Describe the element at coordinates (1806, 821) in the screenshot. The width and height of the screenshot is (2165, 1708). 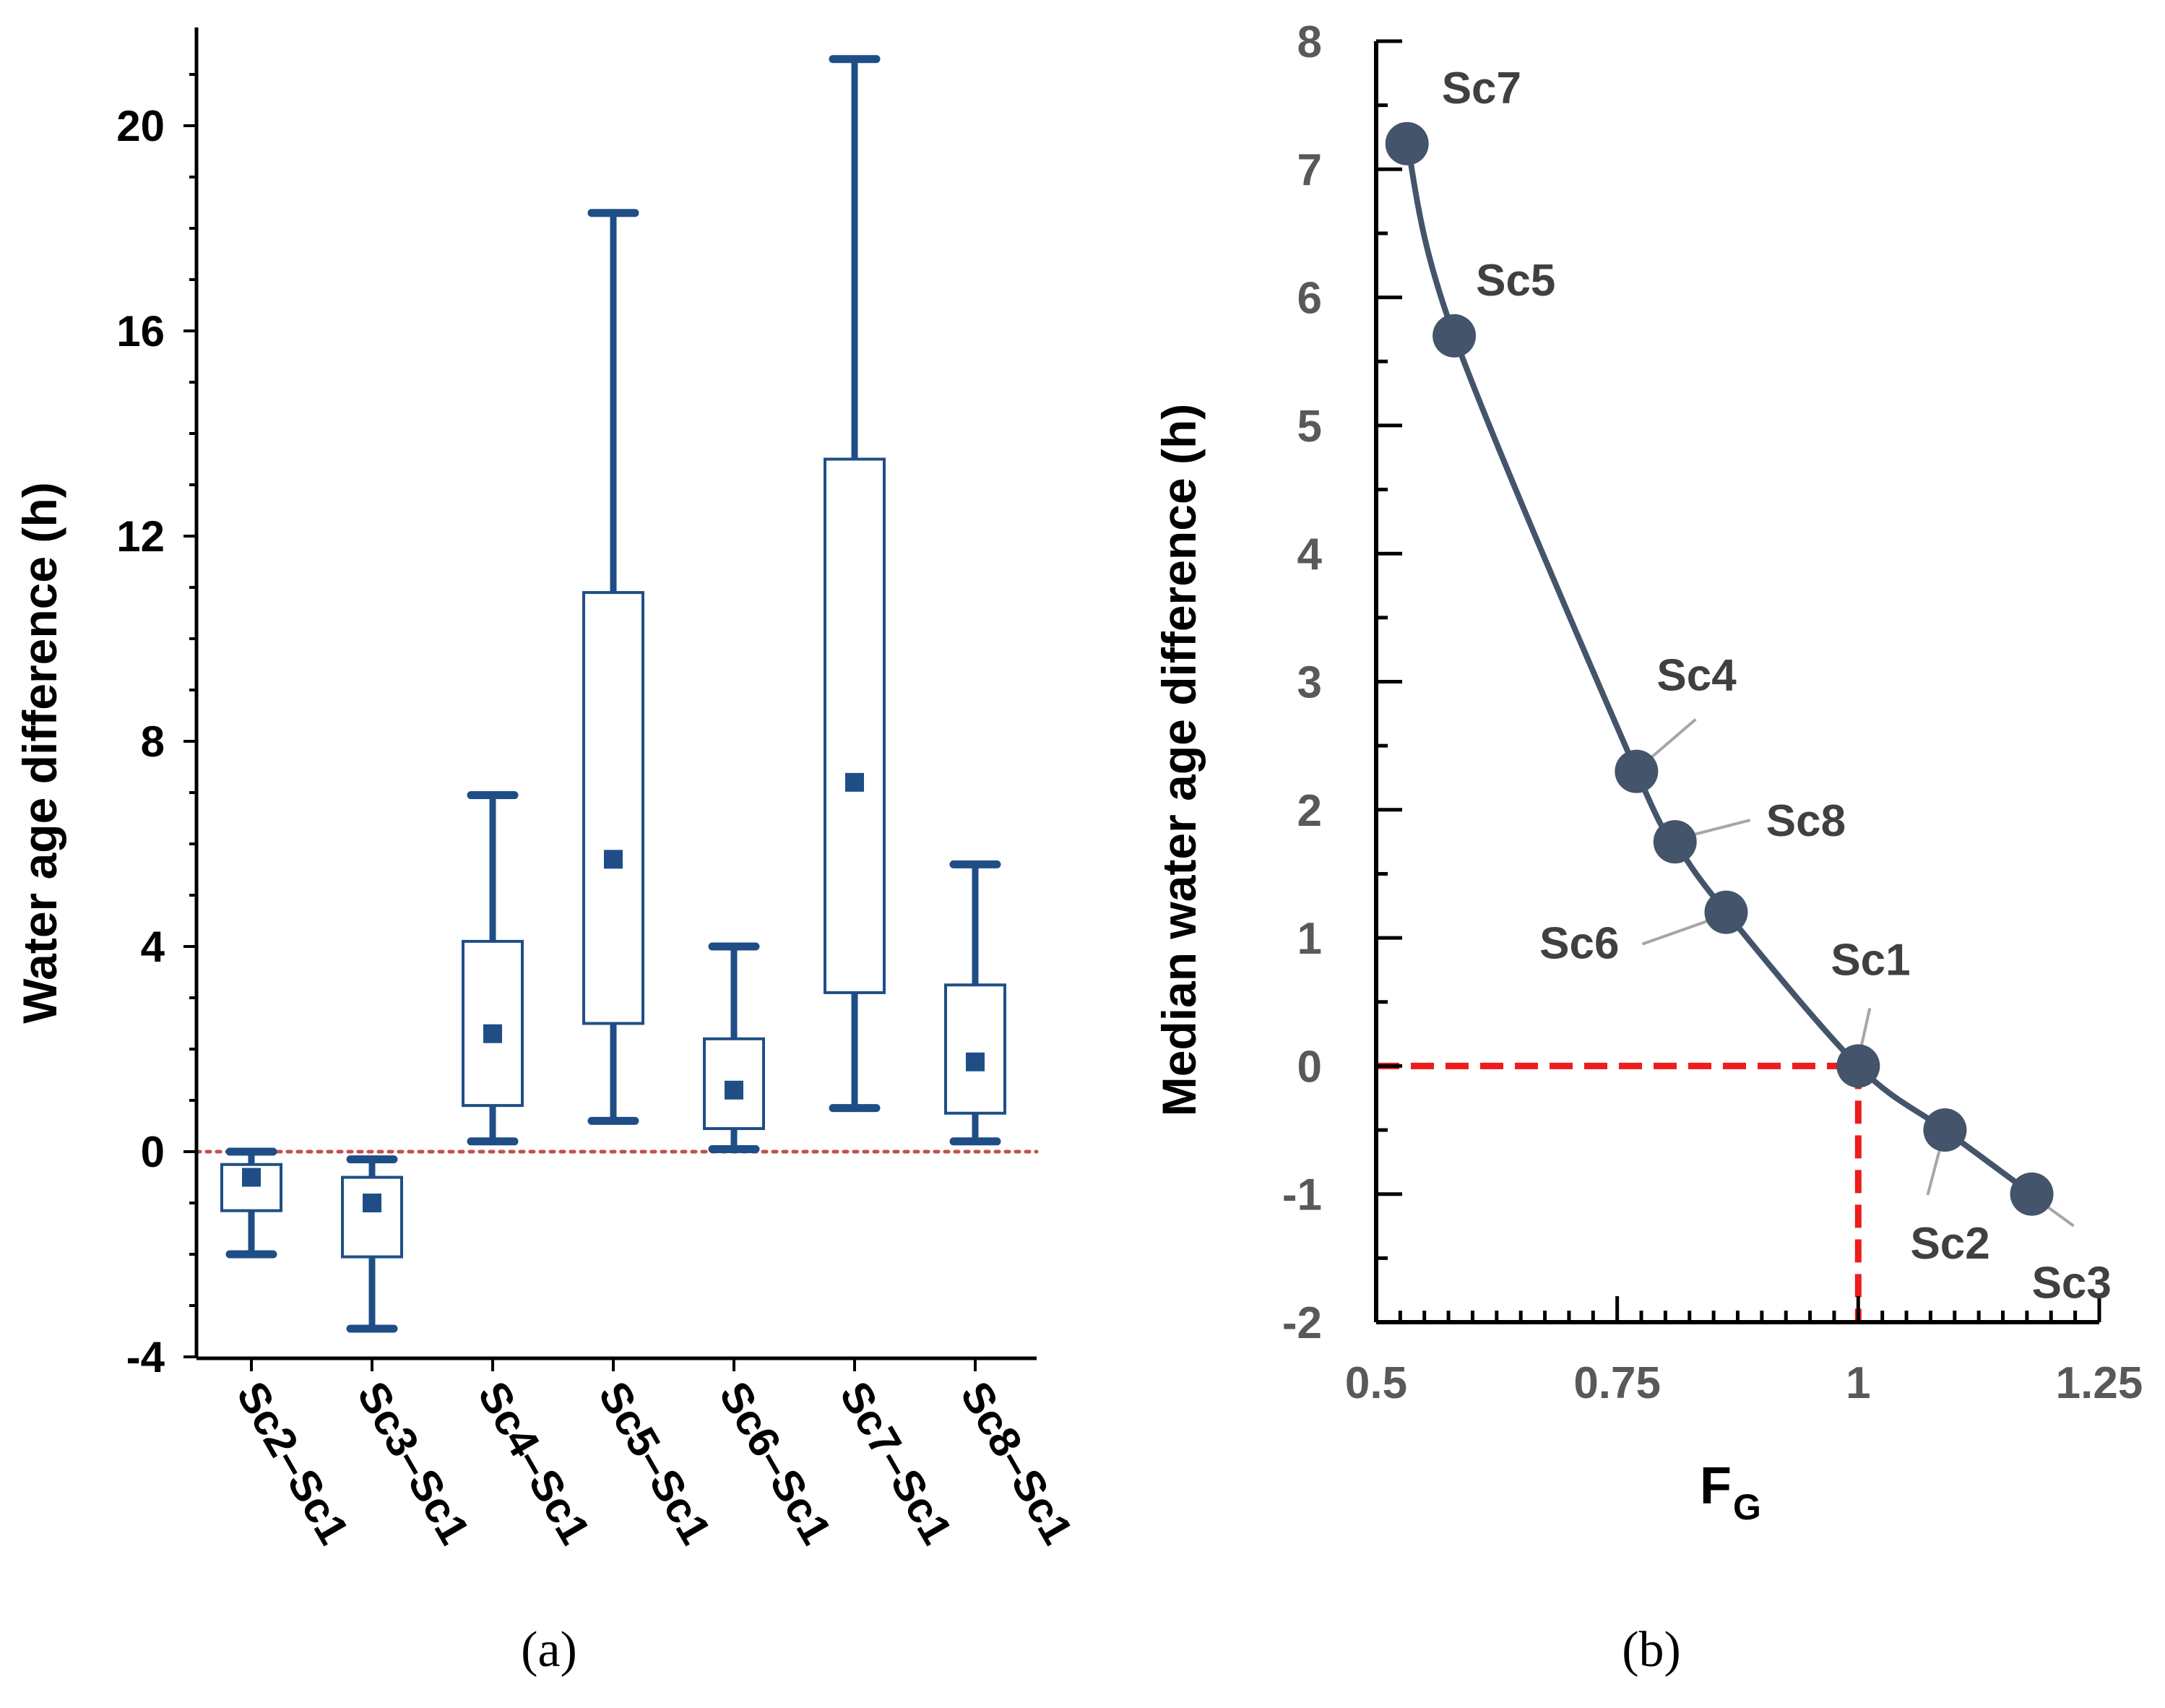
I see `point-label-sc8: Sc8` at that location.